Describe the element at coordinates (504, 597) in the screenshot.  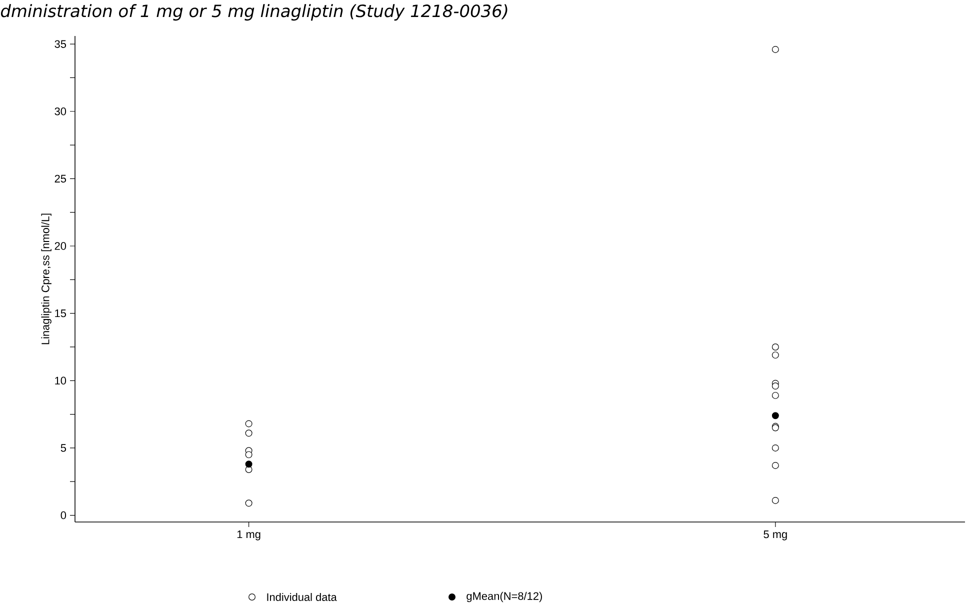
I see `legend-label: gMean(N=8/12)` at that location.